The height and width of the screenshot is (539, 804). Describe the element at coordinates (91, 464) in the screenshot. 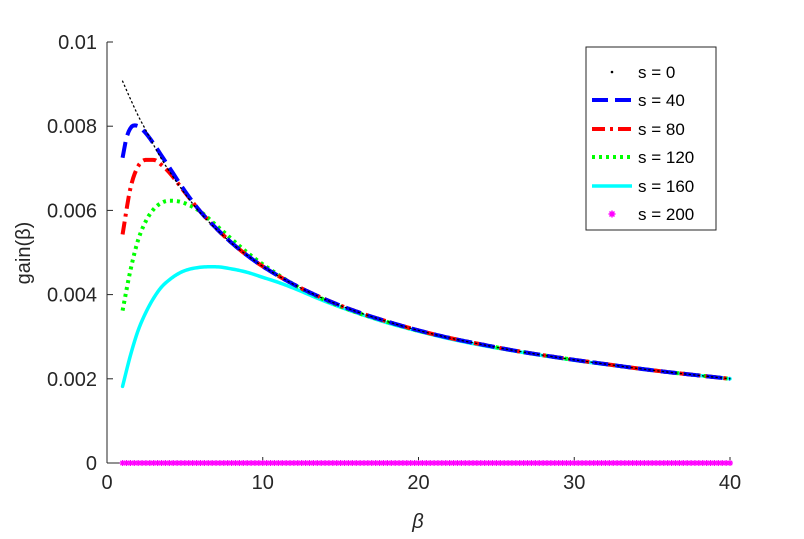

I see `y-tick-label: 0` at that location.